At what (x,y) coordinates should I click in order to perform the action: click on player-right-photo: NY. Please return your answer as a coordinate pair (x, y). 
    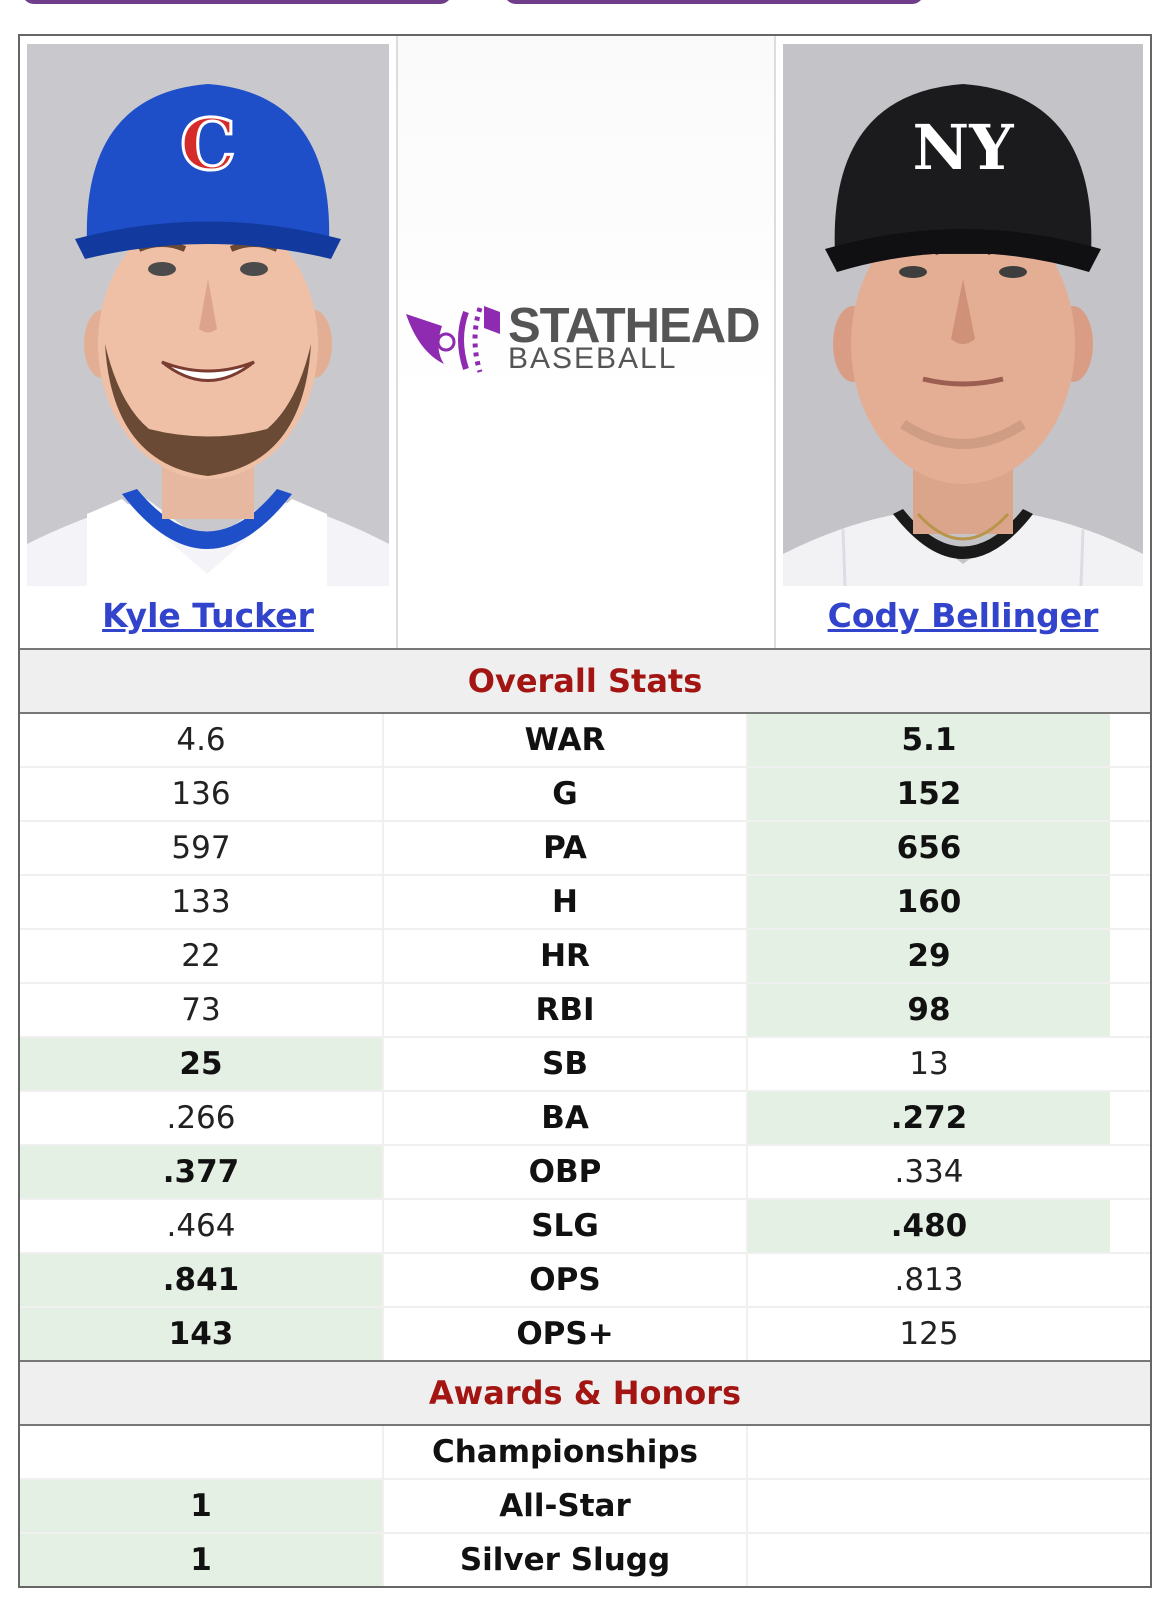
    Looking at the image, I should click on (963, 315).